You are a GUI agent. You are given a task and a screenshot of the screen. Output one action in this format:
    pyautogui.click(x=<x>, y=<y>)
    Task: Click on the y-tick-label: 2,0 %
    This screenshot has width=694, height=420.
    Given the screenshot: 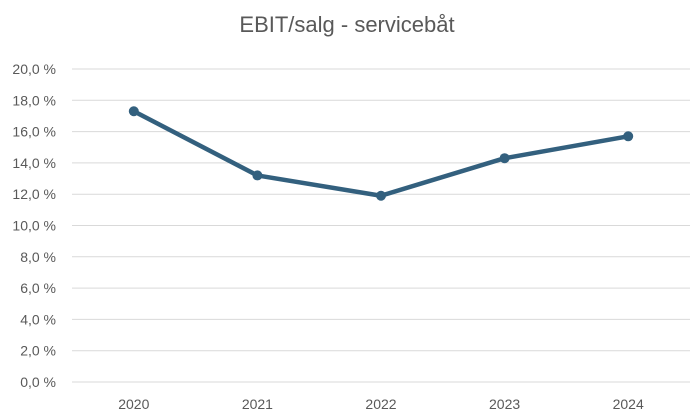 What is the action you would take?
    pyautogui.click(x=38, y=351)
    